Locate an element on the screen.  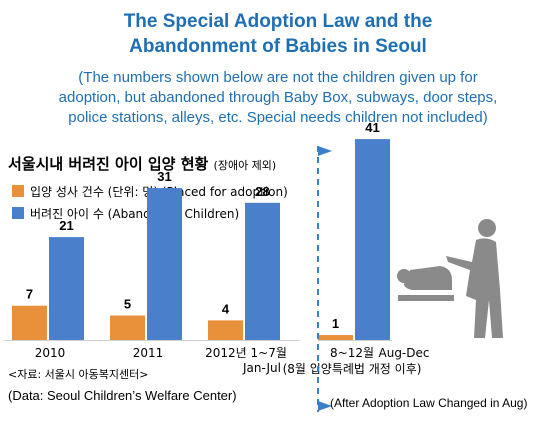
source-english: (Data: Seoul Children’s Welfare Center) is located at coordinates (122, 395).